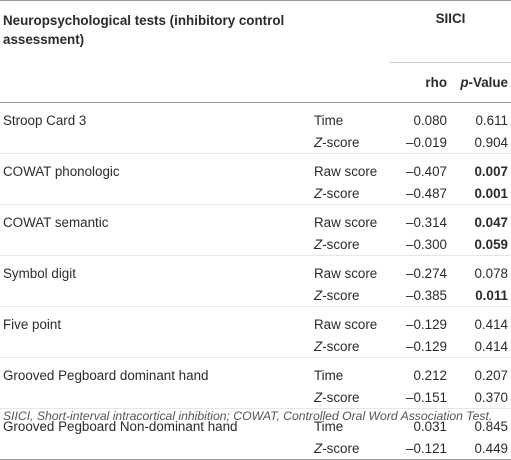 This screenshot has width=511, height=460. Describe the element at coordinates (426, 295) in the screenshot. I see `rho-value: –0.385` at that location.